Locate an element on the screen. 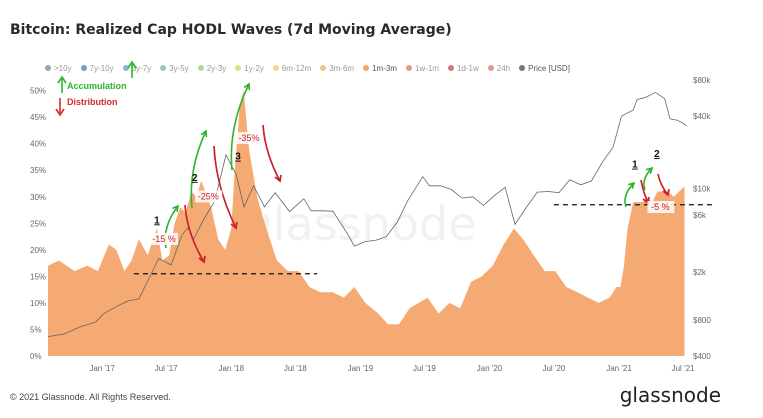  y-left-tick-label: 15% is located at coordinates (38, 276).